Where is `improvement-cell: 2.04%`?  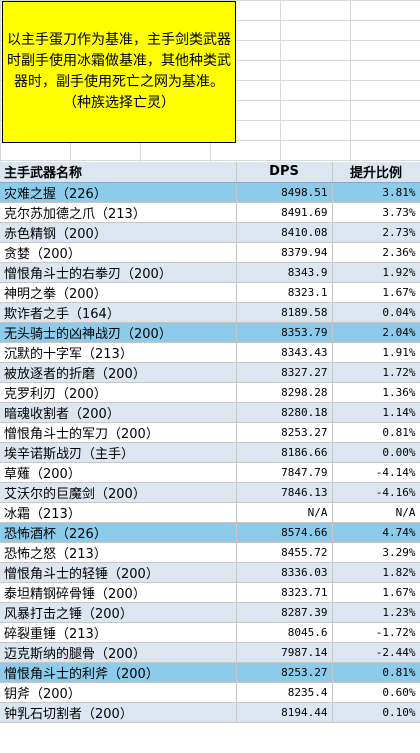 improvement-cell: 2.04% is located at coordinates (376, 332).